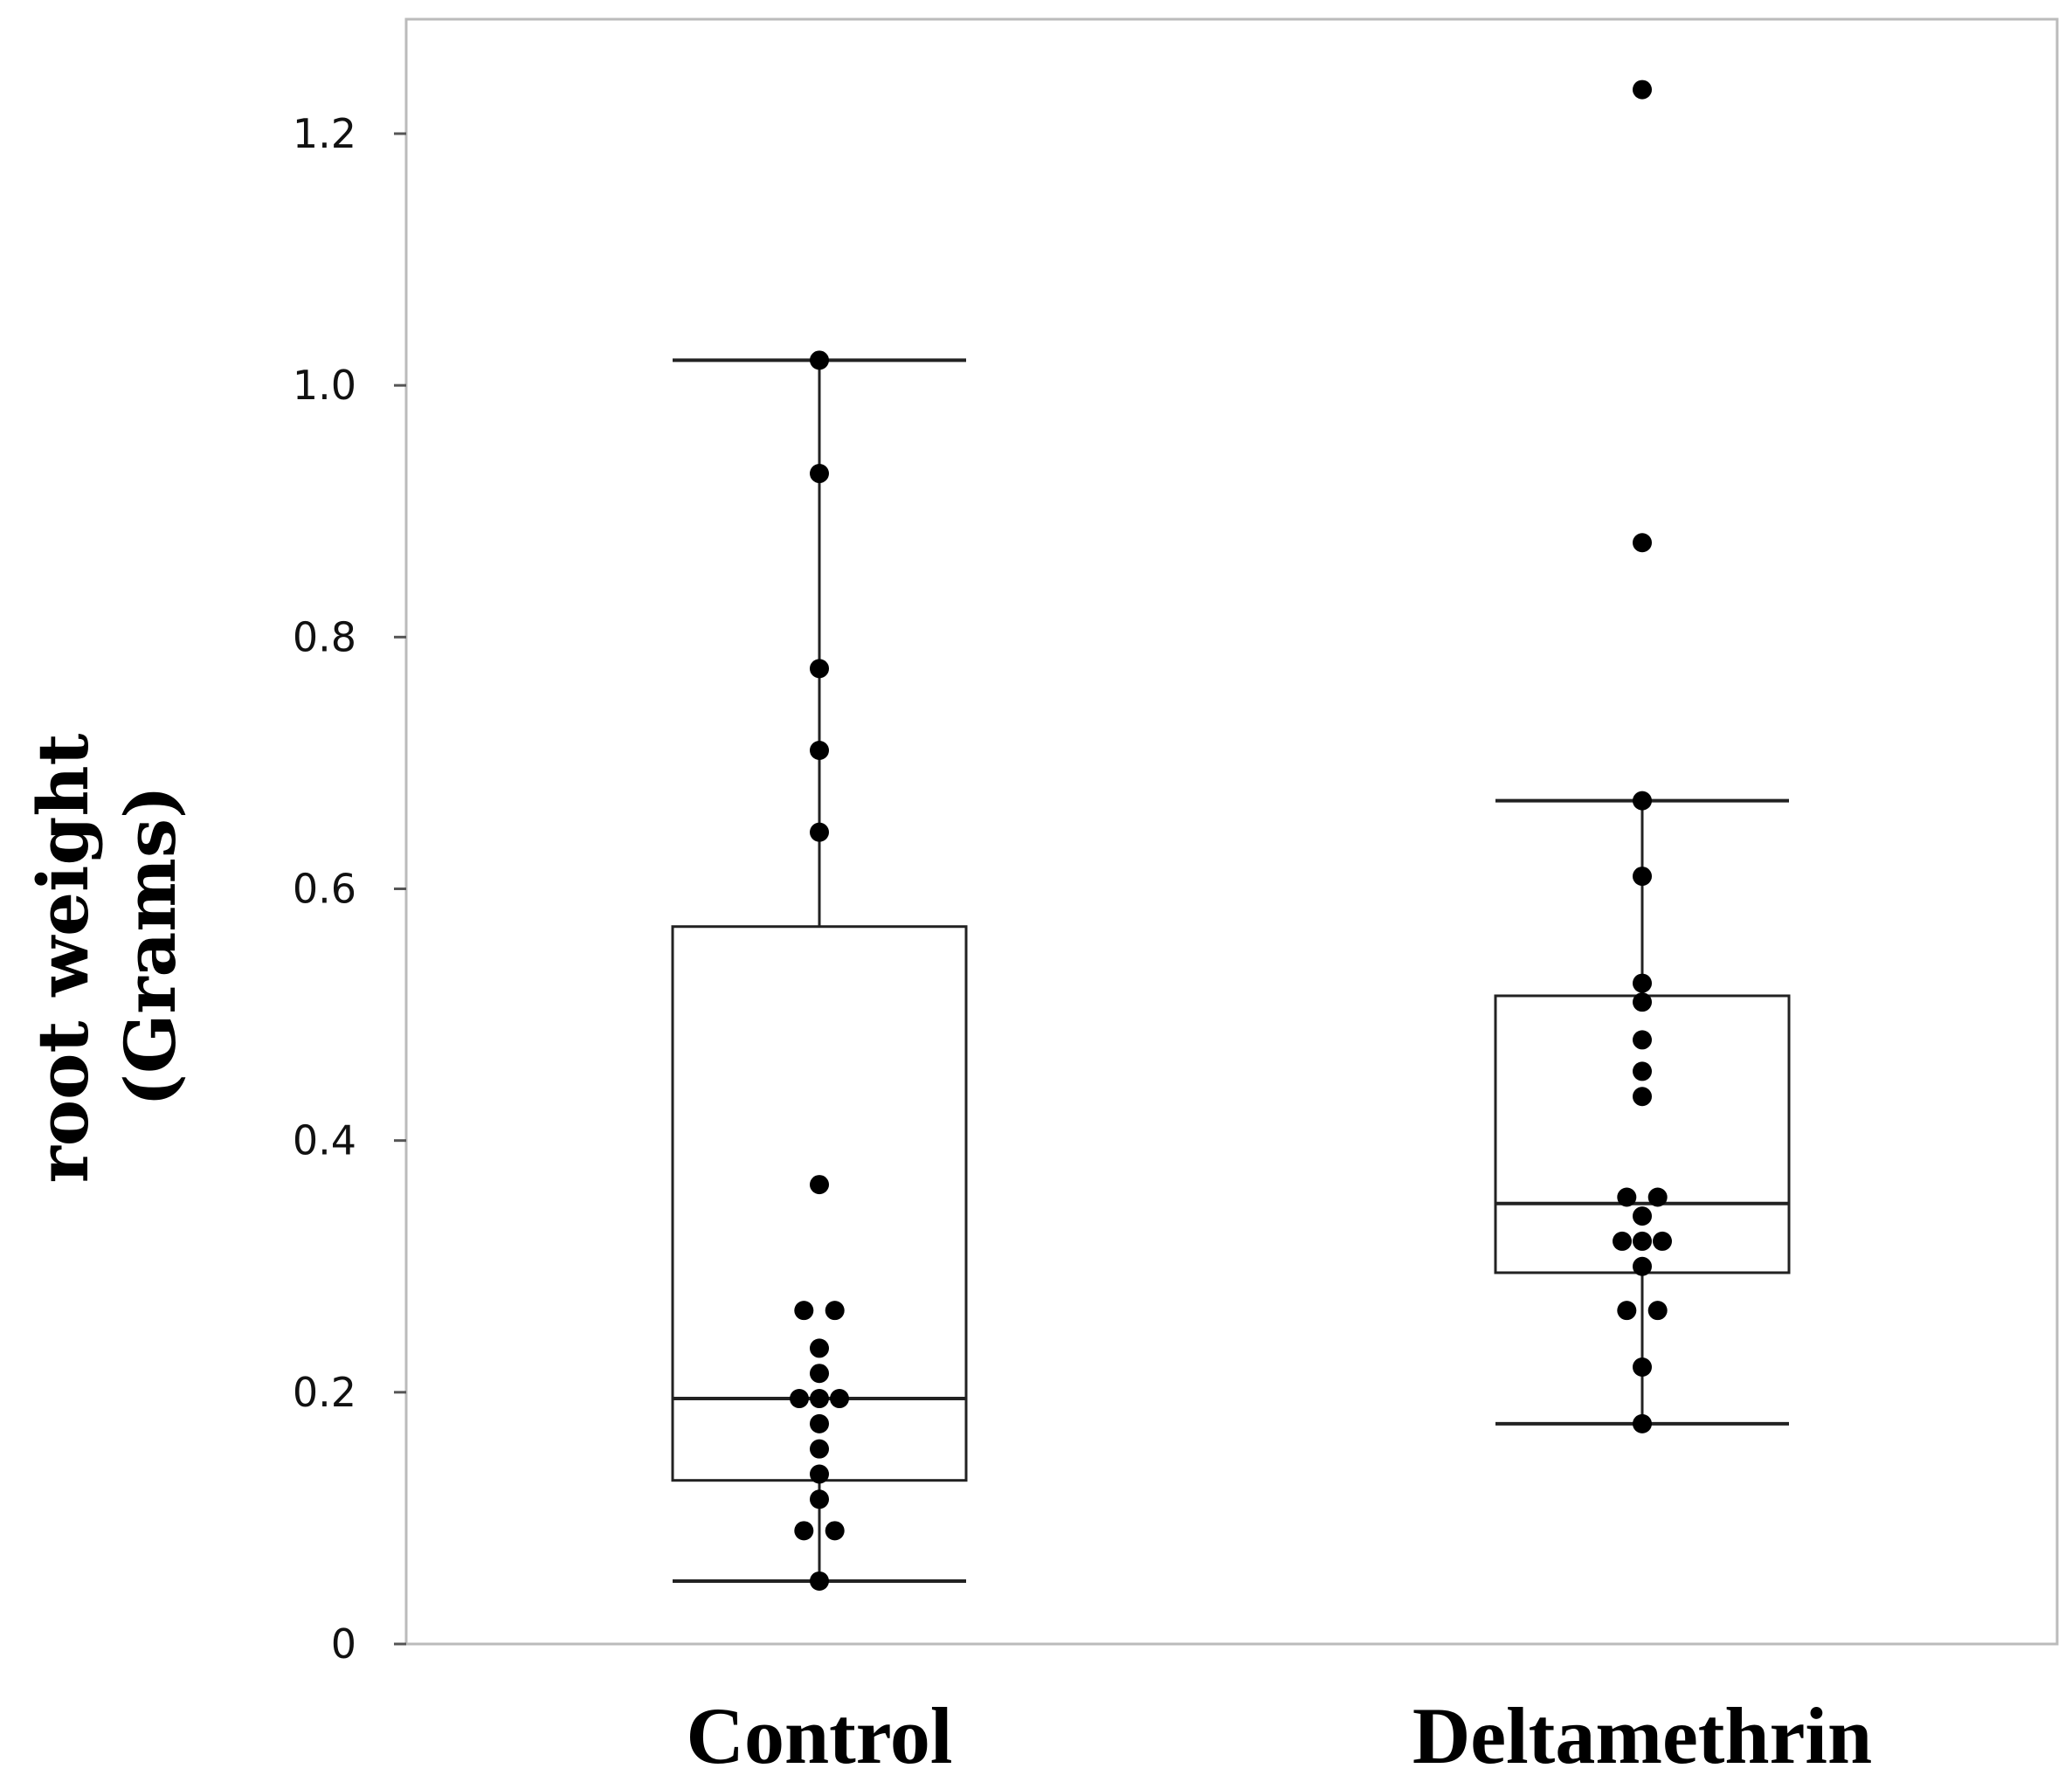 Image resolution: width=2072 pixels, height=1789 pixels. I want to click on box-group-deltamethrin, so click(1642, 756).